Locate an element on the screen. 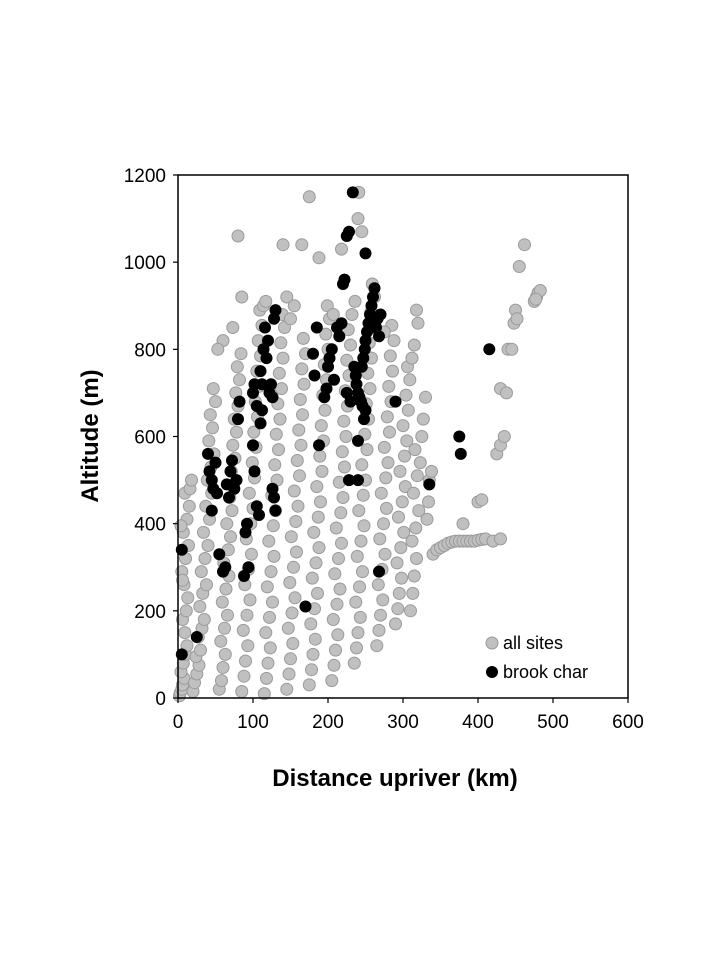  x-axis-title: Distance upriver (km) is located at coordinates (394, 778).